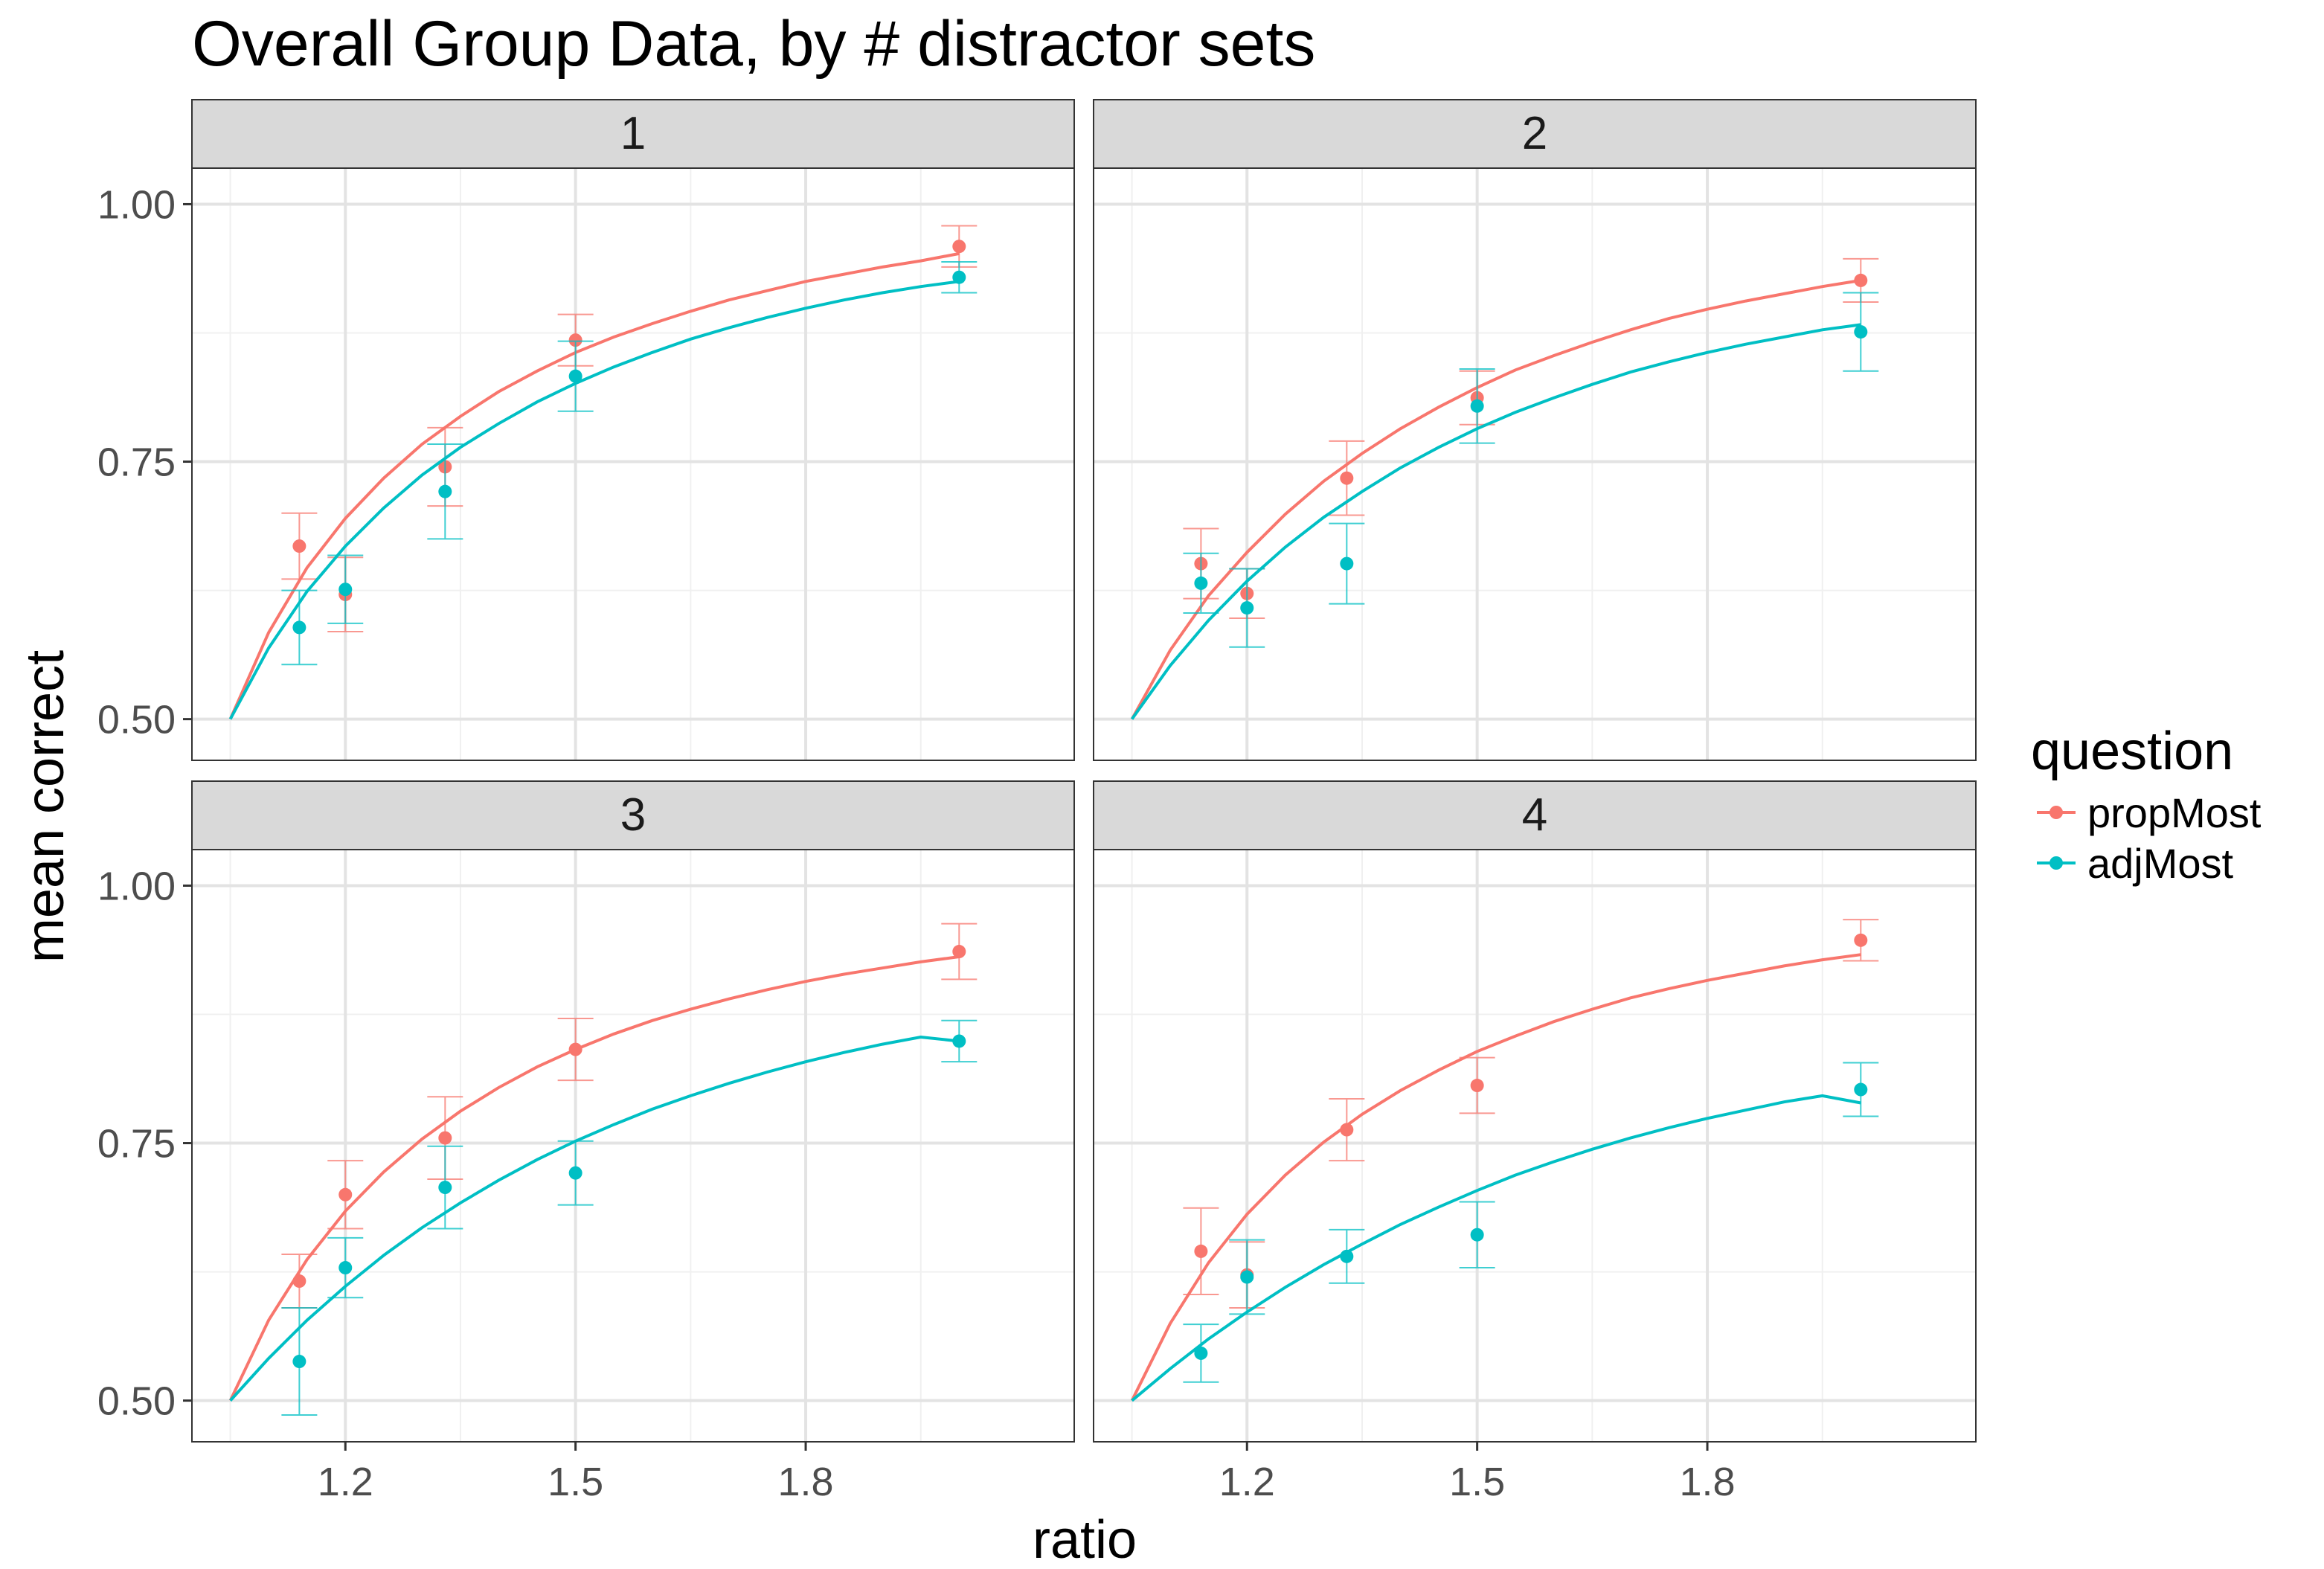 The width and height of the screenshot is (2324, 1569). Describe the element at coordinates (2174, 813) in the screenshot. I see `legend-entry-label: propMost` at that location.